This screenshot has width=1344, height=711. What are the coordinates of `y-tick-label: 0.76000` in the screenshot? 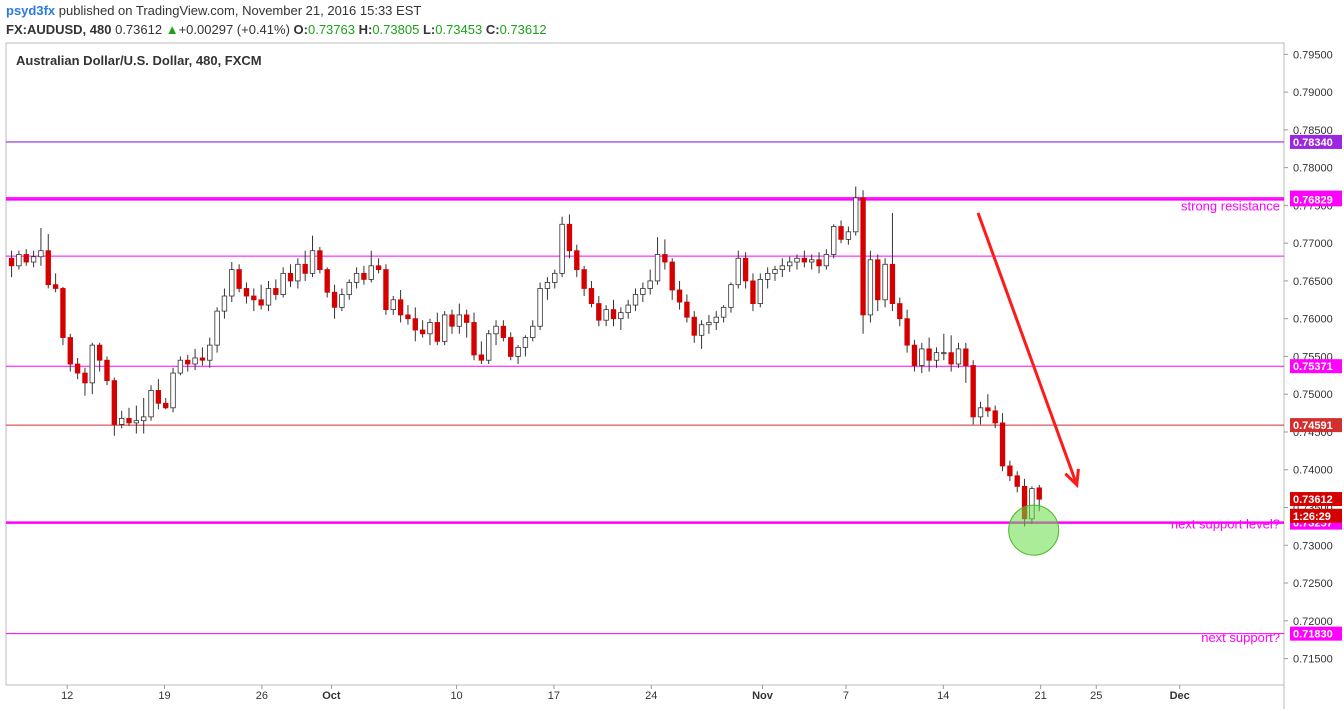 It's located at (1313, 320).